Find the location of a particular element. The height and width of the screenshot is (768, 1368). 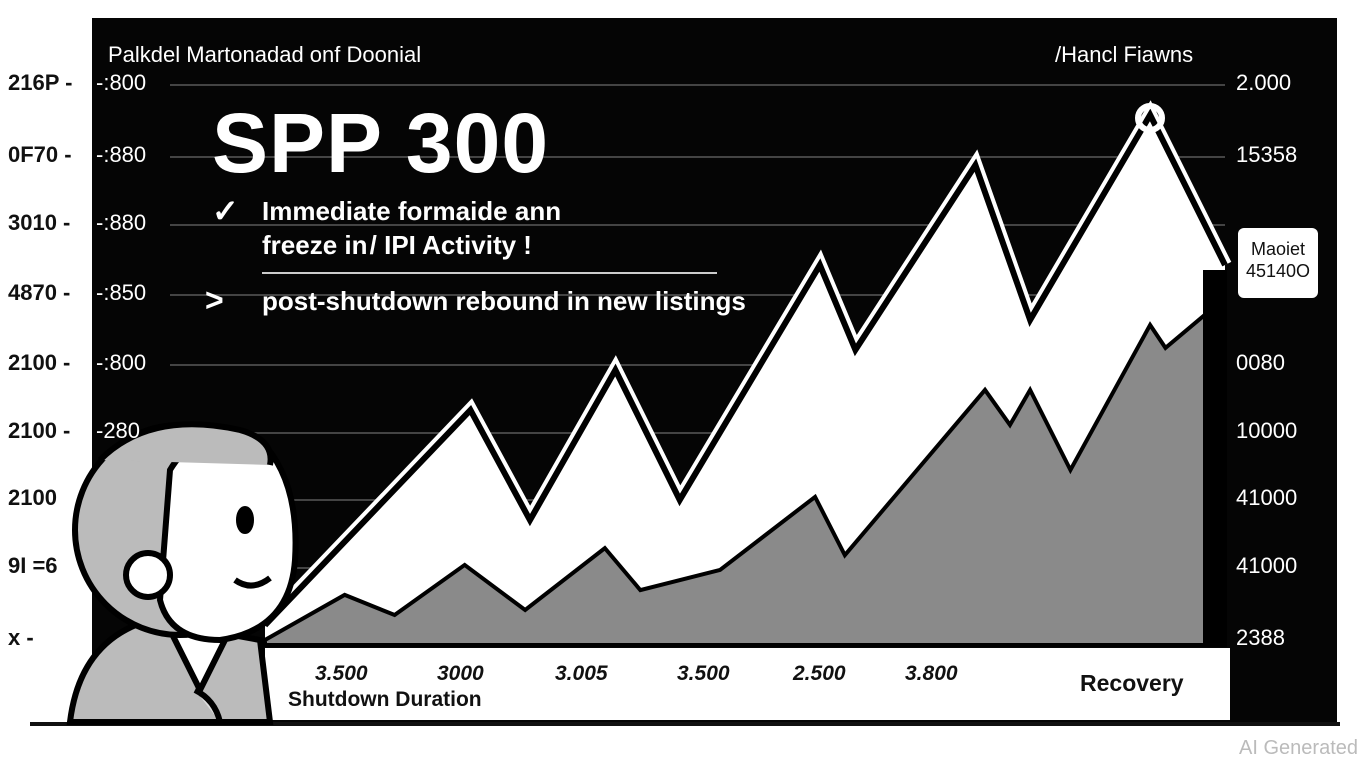

right-tick: 2388 is located at coordinates (1260, 637).